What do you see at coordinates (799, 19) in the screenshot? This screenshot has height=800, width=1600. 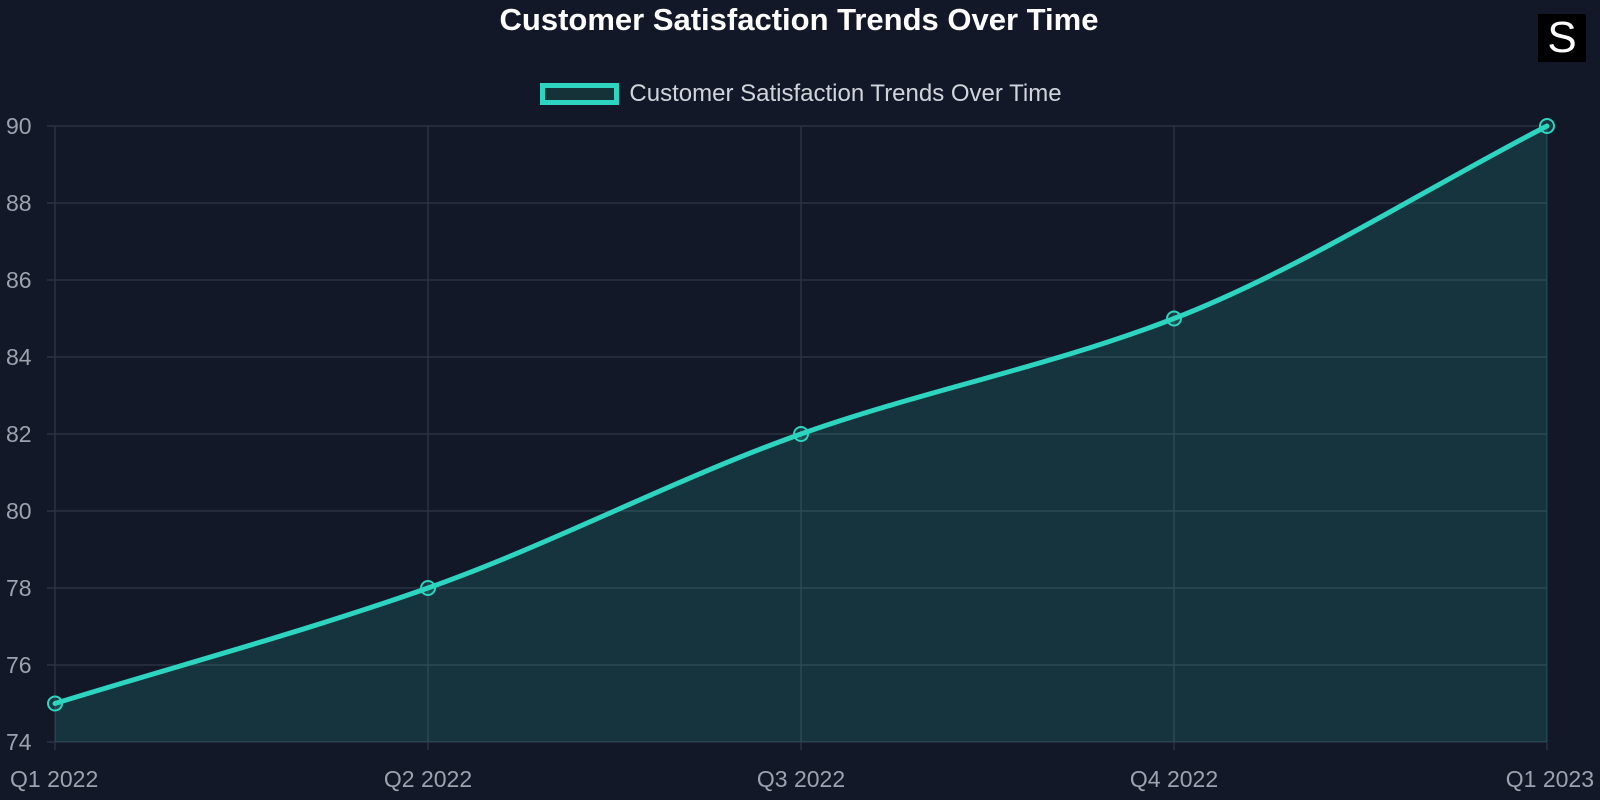 I see `chart-title: Customer Satisfaction Trends Over Time` at bounding box center [799, 19].